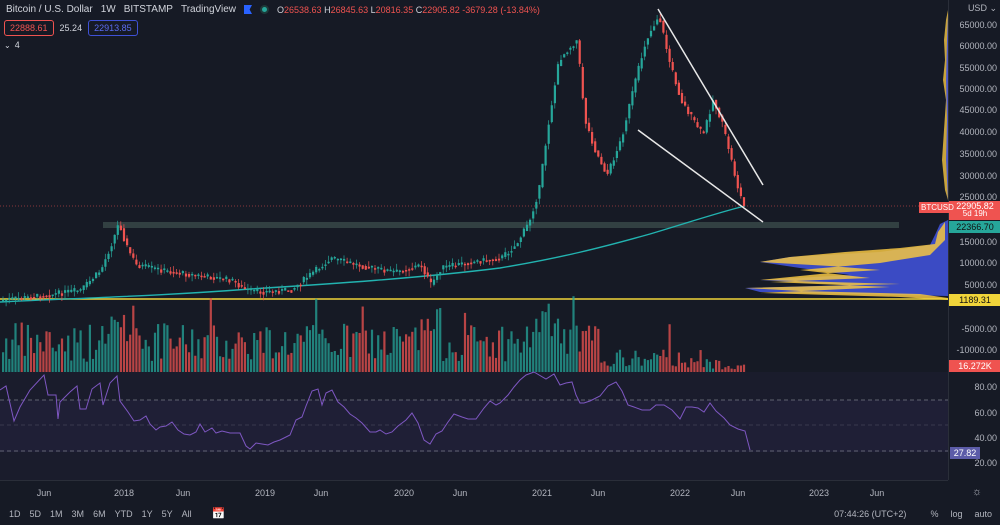 Image resolution: width=1000 pixels, height=525 pixels. What do you see at coordinates (974, 300) in the screenshot?
I see `horizontal-line-tag: 1189.31` at bounding box center [974, 300].